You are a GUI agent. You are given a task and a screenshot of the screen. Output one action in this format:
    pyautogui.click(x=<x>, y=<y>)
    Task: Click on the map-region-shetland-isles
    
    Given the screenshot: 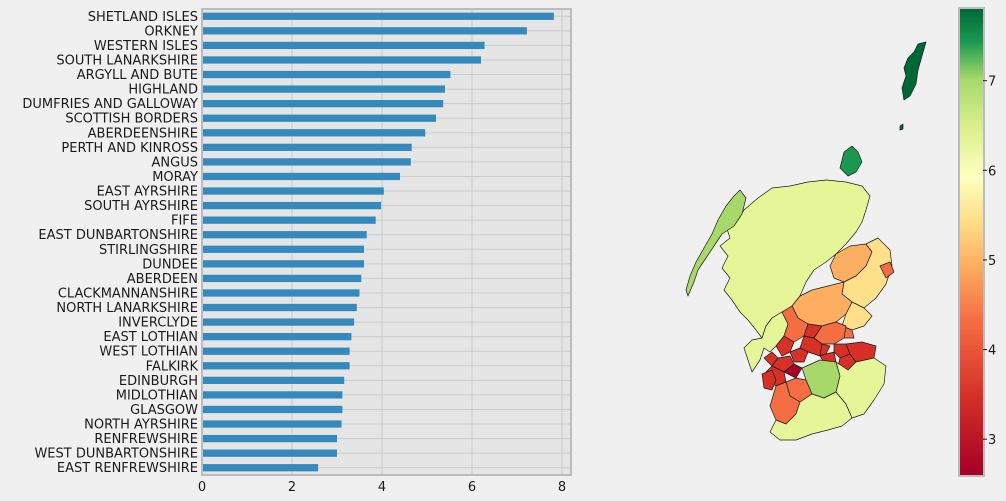 What is the action you would take?
    pyautogui.click(x=914, y=71)
    